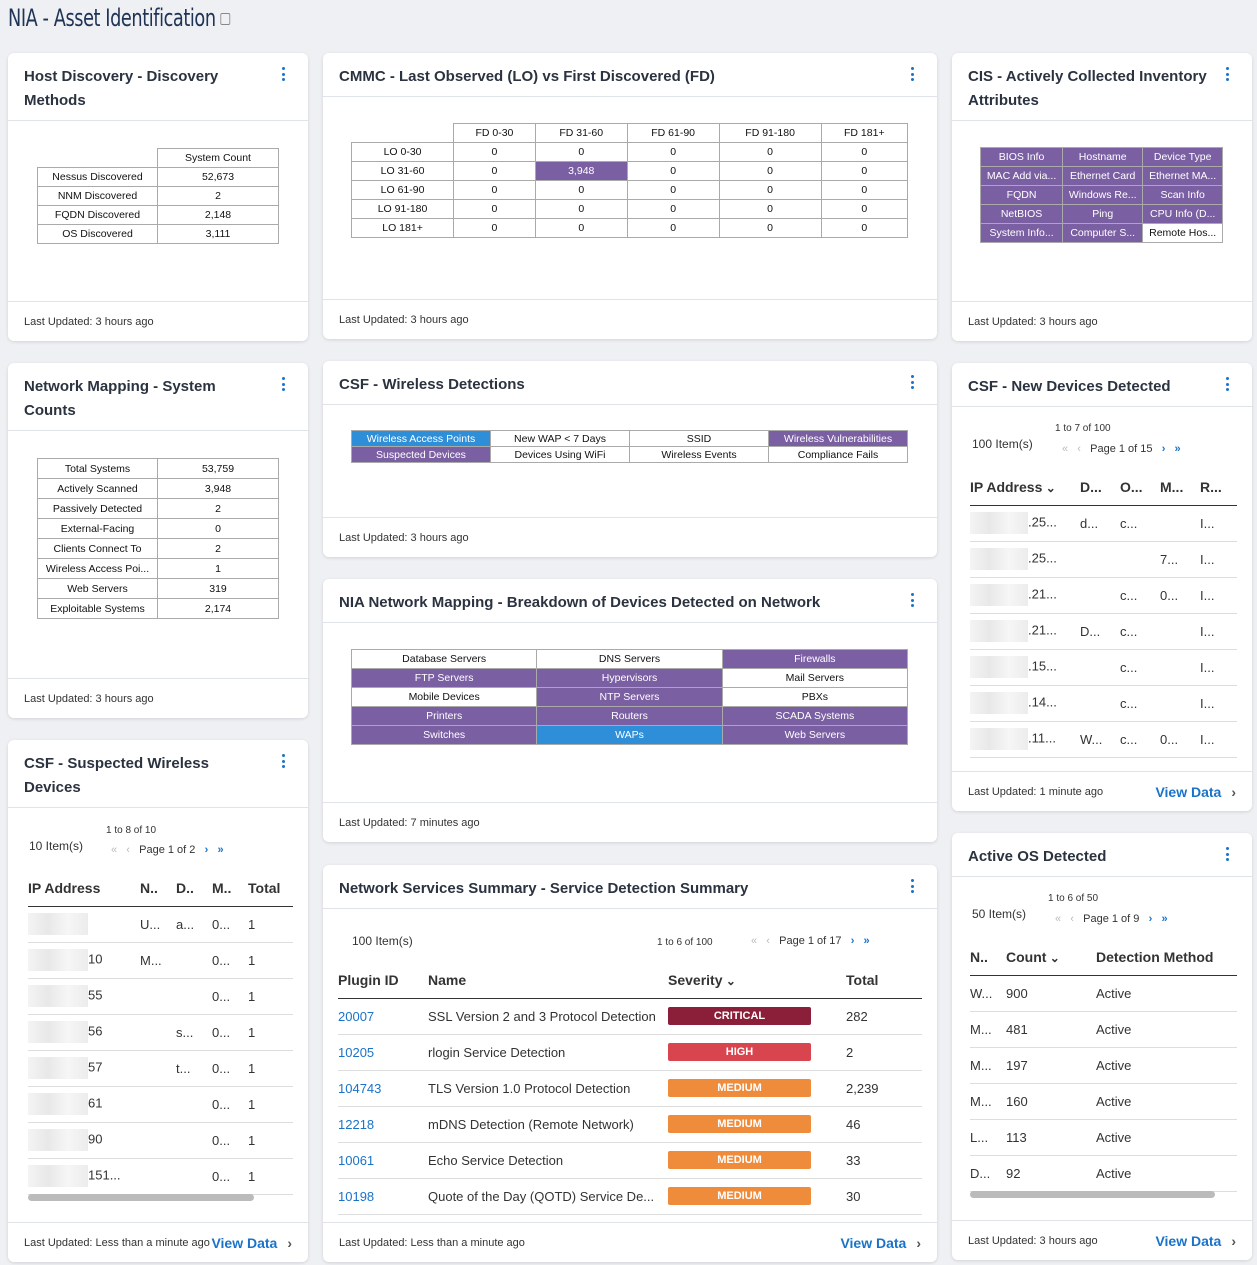  I want to click on ip-address-cell: 61, so click(84, 1104).